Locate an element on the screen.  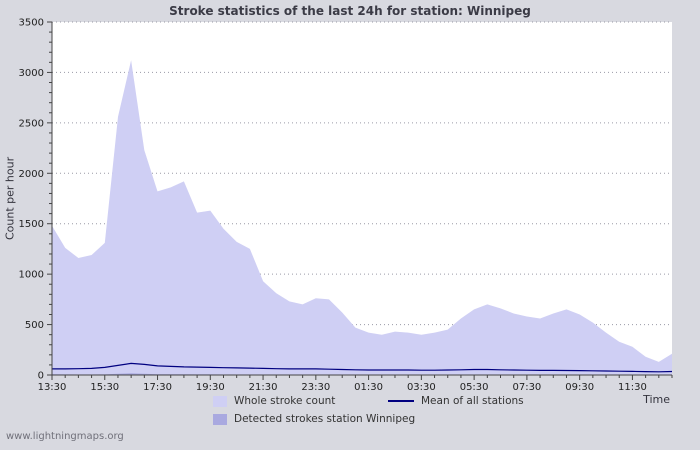
legend-swatch-whole is located at coordinates (220, 401).